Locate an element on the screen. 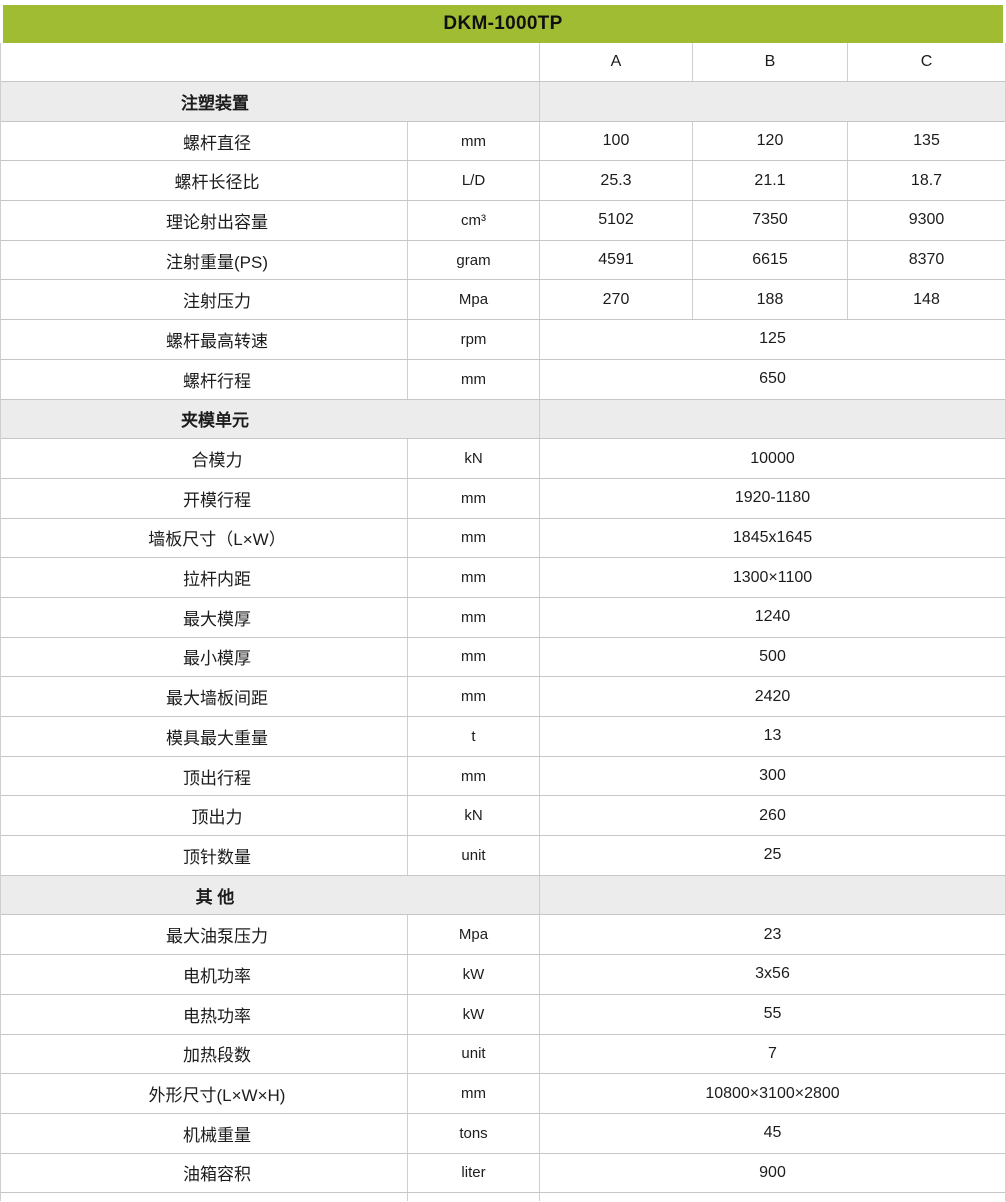  spec-value-merged: 500 is located at coordinates (772, 657).